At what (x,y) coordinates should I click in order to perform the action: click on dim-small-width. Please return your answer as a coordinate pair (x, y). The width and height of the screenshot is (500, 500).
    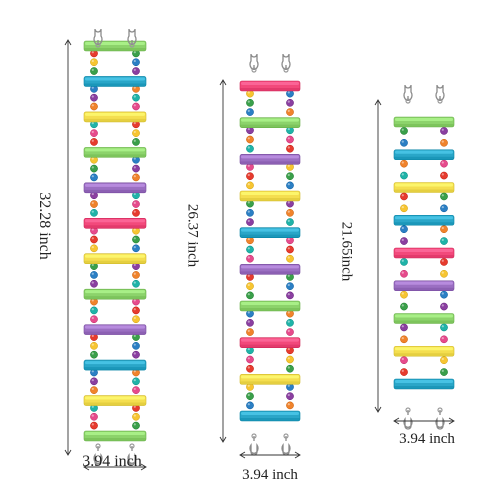
    Looking at the image, I should click on (424, 421).